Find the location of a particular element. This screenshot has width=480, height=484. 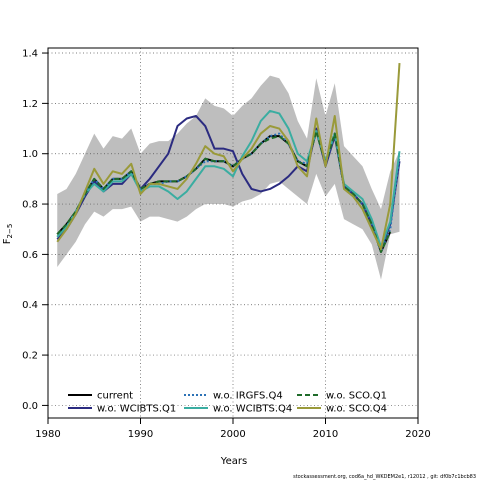

y-tick-label: 0.0 is located at coordinates (30, 406).